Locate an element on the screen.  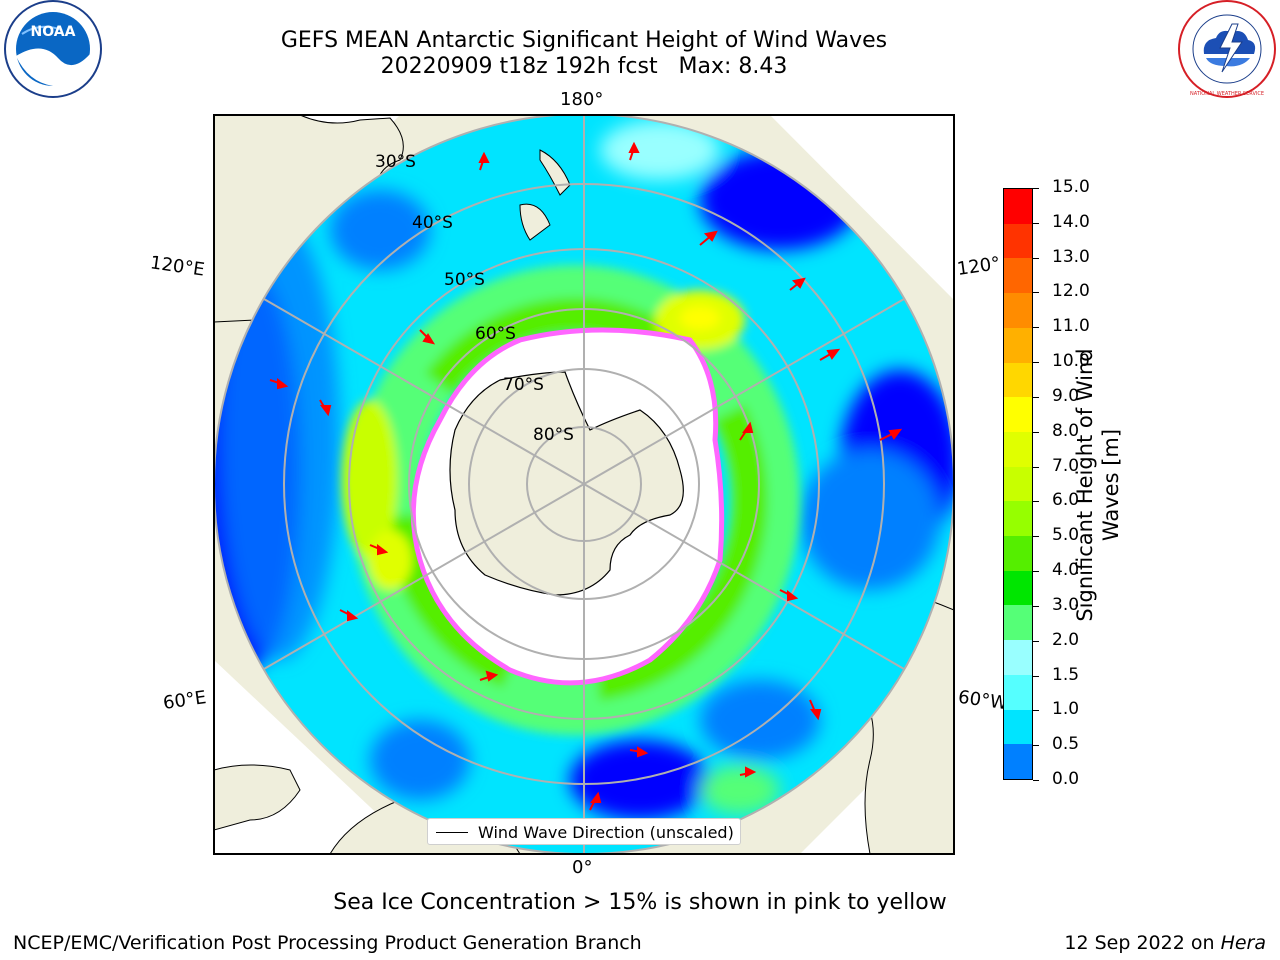
noaa-logo: NOAA is located at coordinates (53, 50).